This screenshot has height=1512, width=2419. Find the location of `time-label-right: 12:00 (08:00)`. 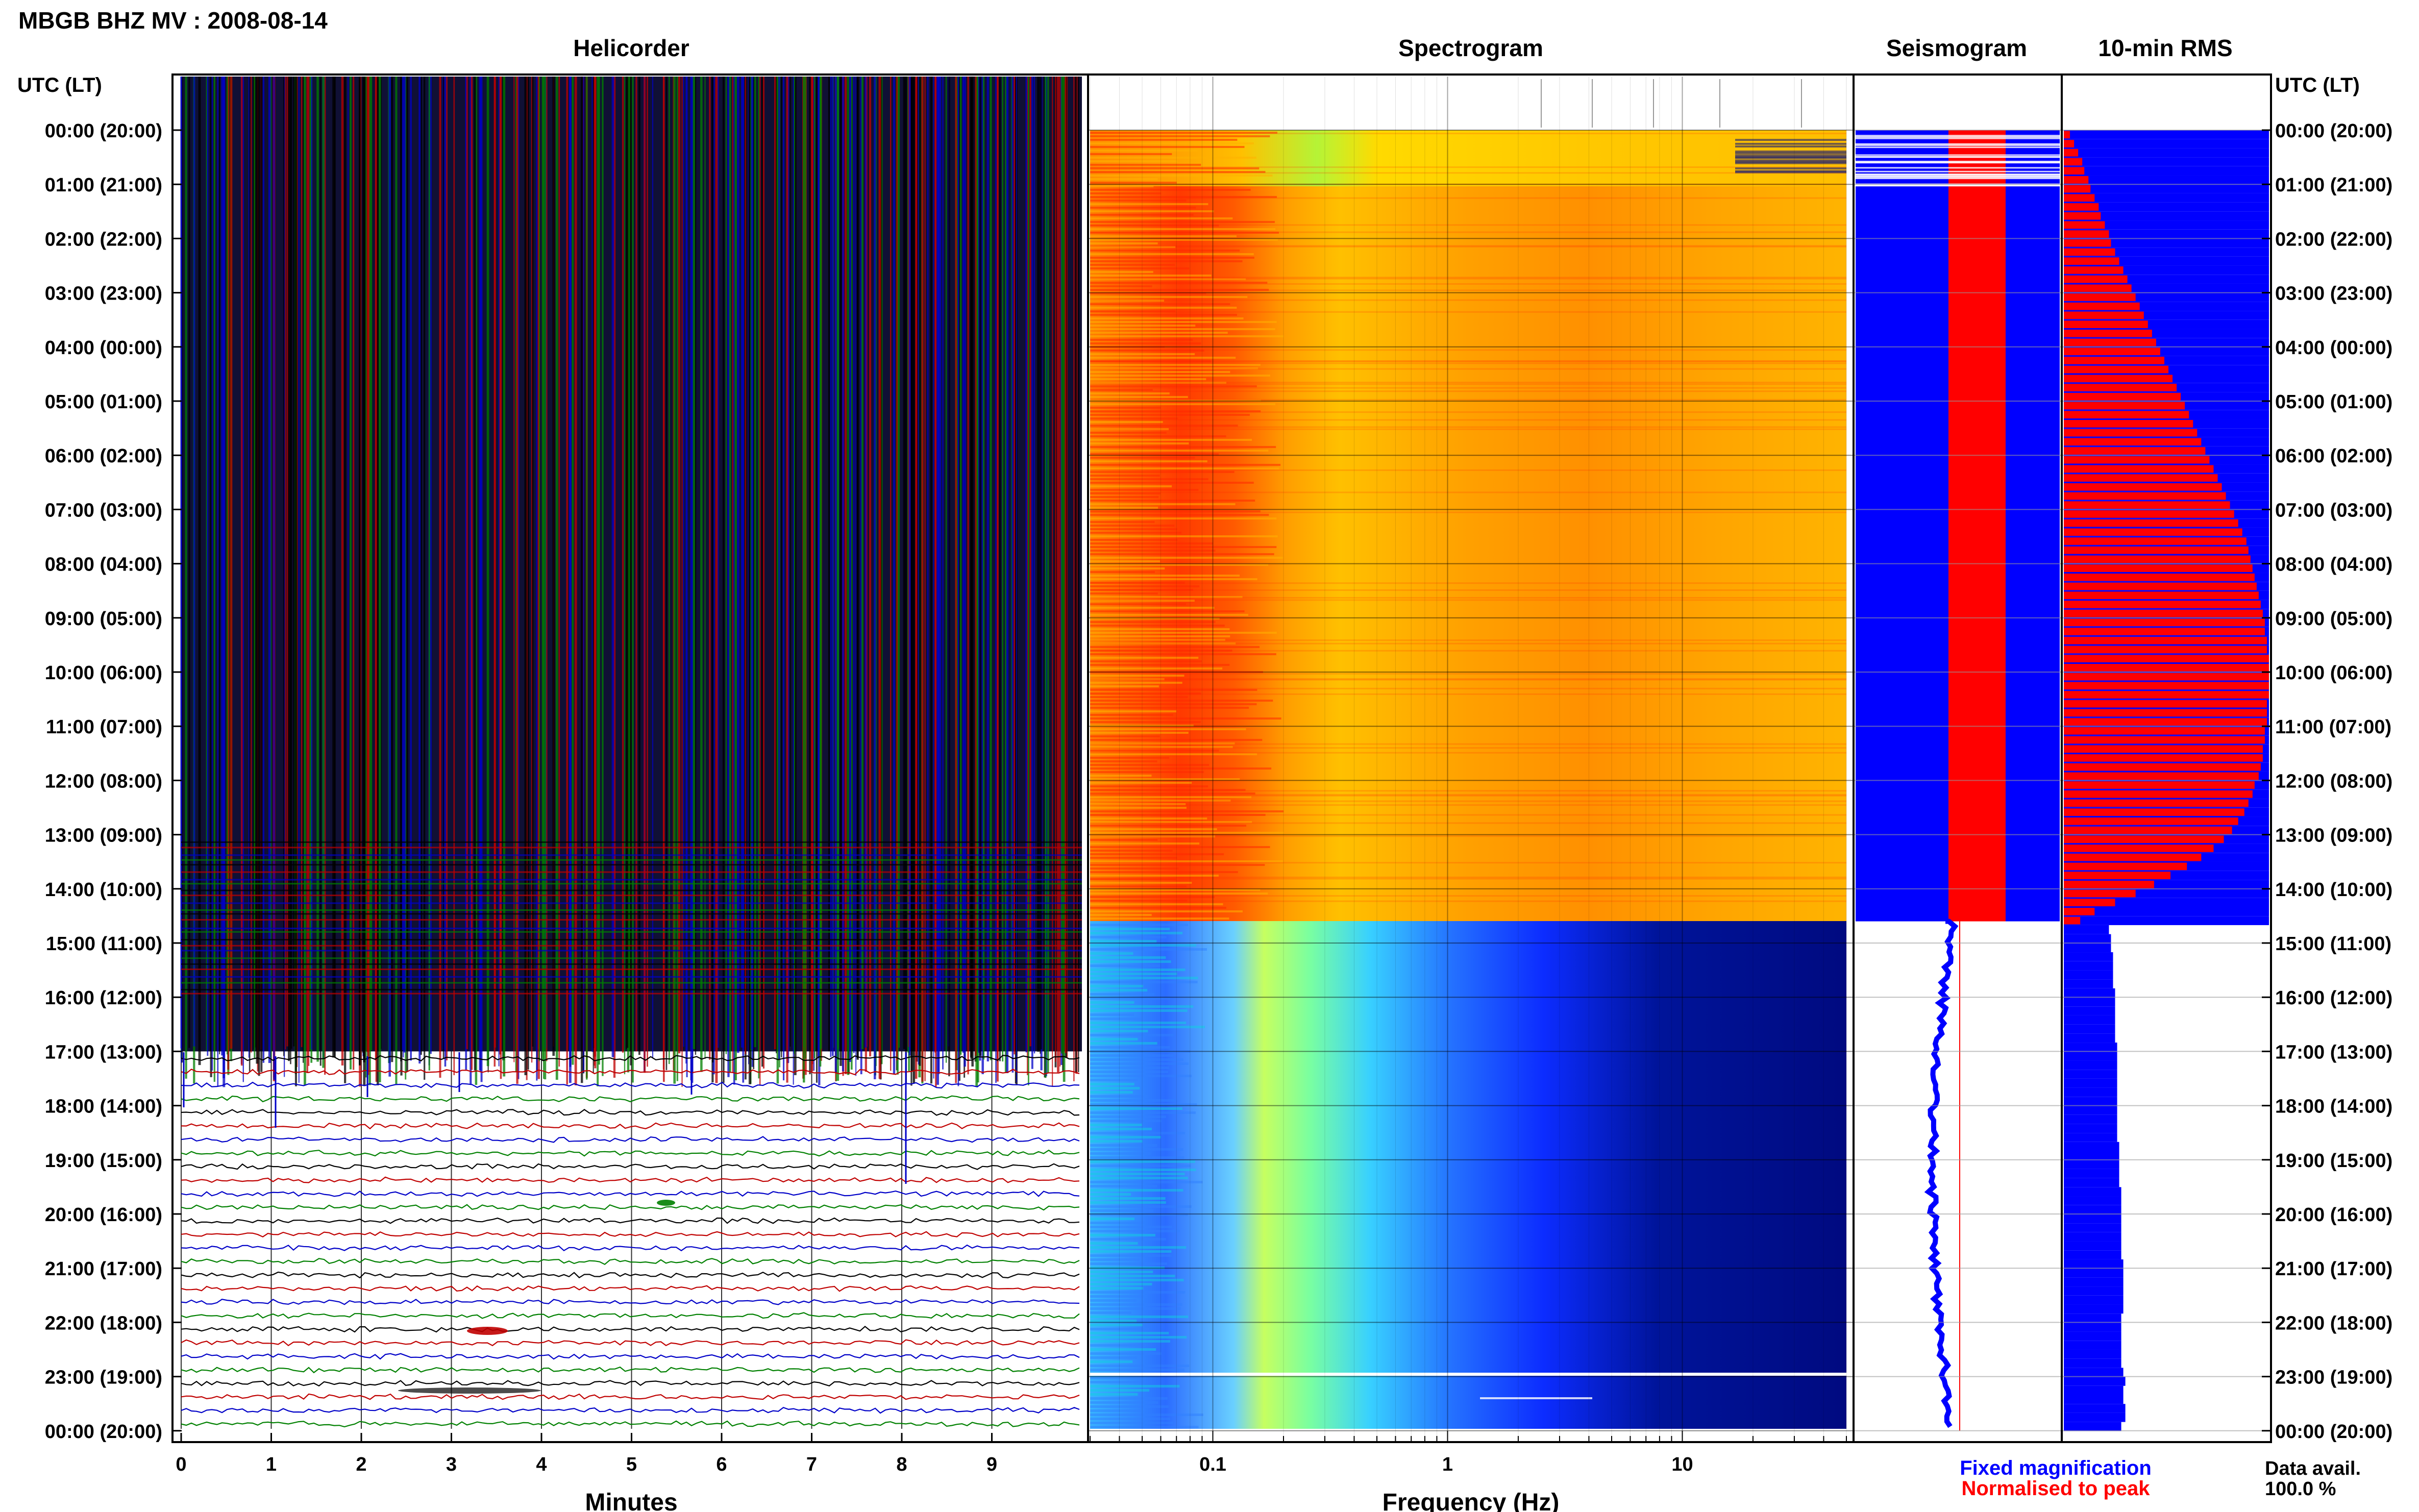

time-label-right: 12:00 (08:00) is located at coordinates (2333, 781).